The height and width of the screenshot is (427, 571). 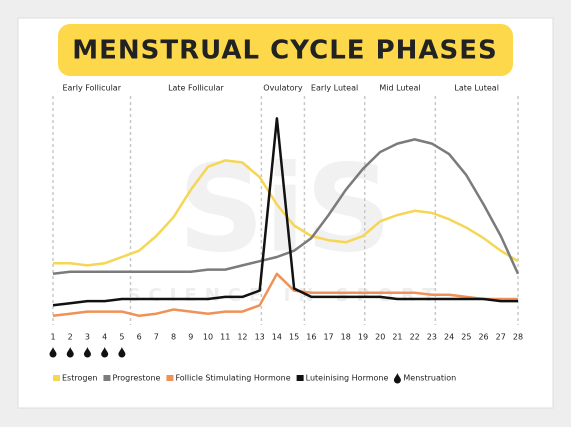 What do you see at coordinates (449, 337) in the screenshot?
I see `x-tick-label: 24` at bounding box center [449, 337].